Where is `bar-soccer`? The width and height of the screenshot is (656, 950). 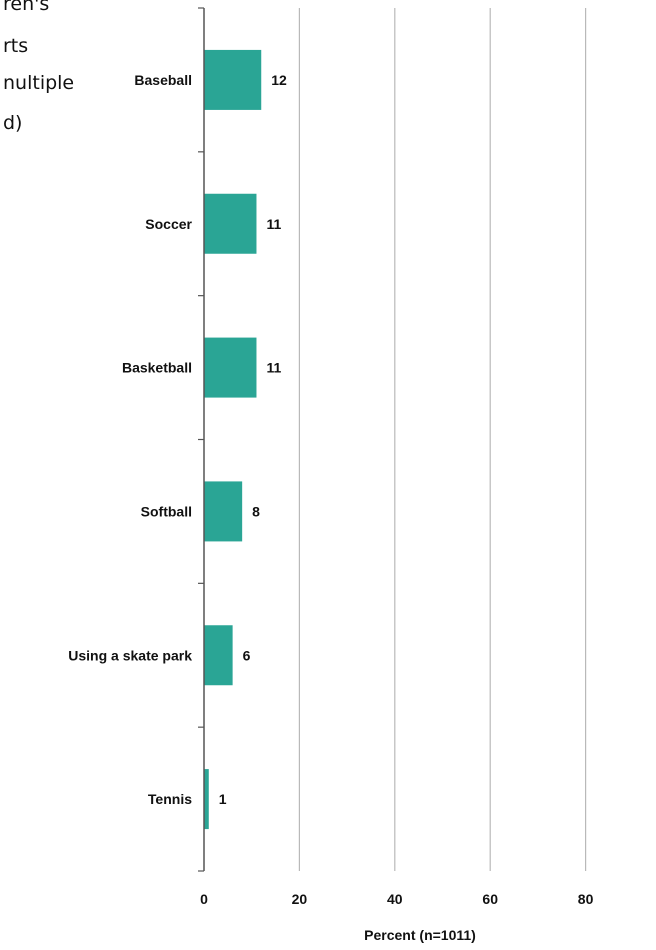 bar-soccer is located at coordinates (230, 223).